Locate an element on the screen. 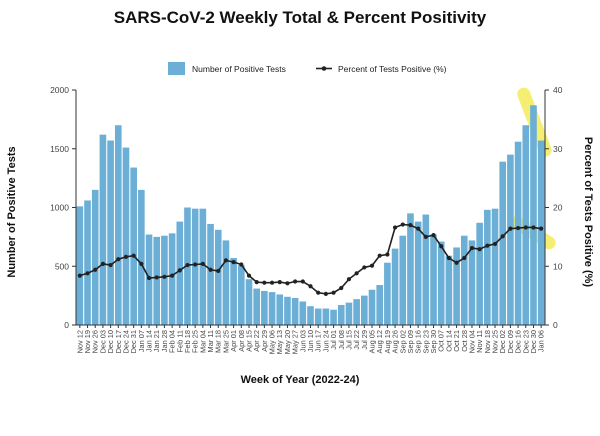 This screenshot has width=600, height=436. x-tick-label: Sep 16 is located at coordinates (418, 341).